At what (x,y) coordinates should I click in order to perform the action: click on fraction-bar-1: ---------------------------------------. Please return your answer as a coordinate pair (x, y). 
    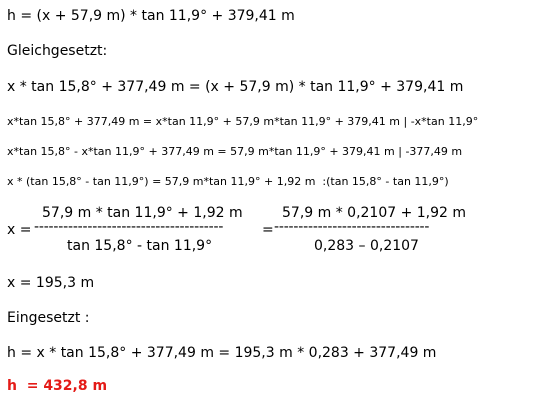
    Looking at the image, I should click on (129, 227).